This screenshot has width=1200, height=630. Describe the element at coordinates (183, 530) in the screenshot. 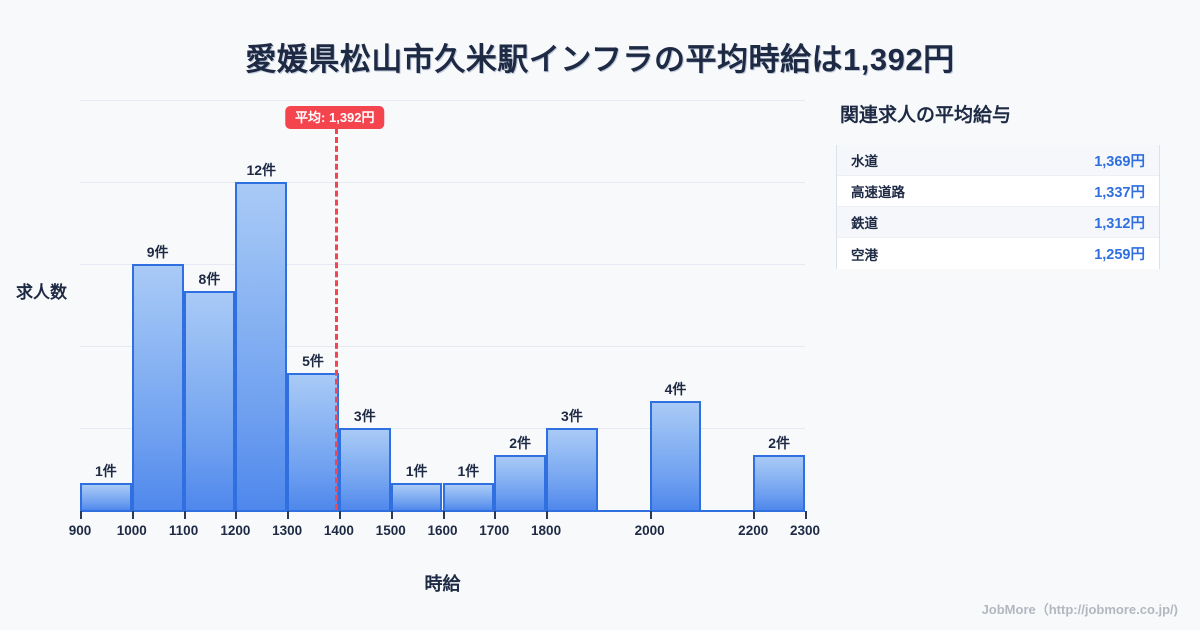

I see `x-axis-tick-label: 1100` at that location.